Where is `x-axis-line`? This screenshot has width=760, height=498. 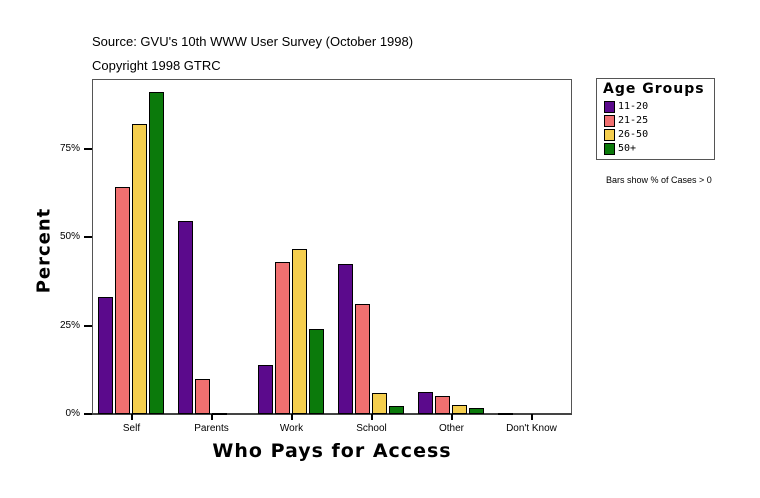
x-axis-line is located at coordinates (332, 414).